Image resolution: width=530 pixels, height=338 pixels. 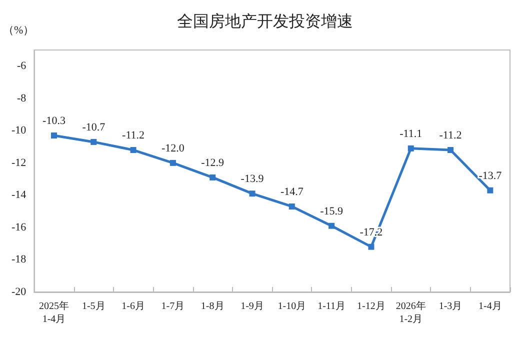 What do you see at coordinates (450, 306) in the screenshot?
I see `x-tick-label: 1-3月` at bounding box center [450, 306].